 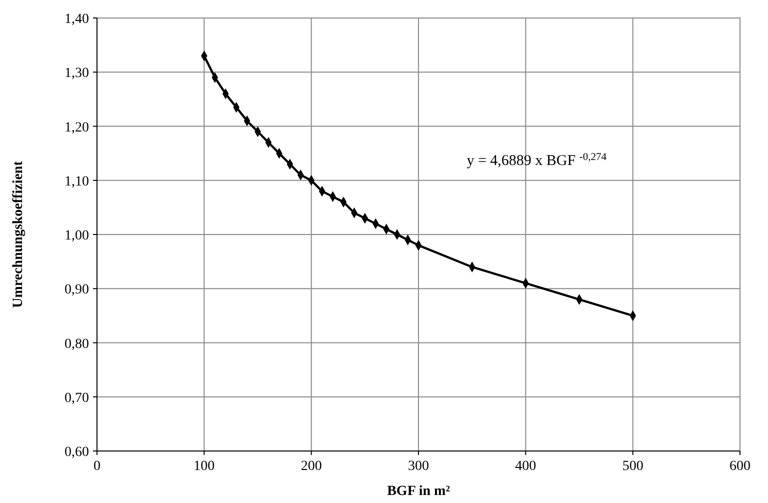 I want to click on x-tick-label: 0, so click(x=97, y=466).